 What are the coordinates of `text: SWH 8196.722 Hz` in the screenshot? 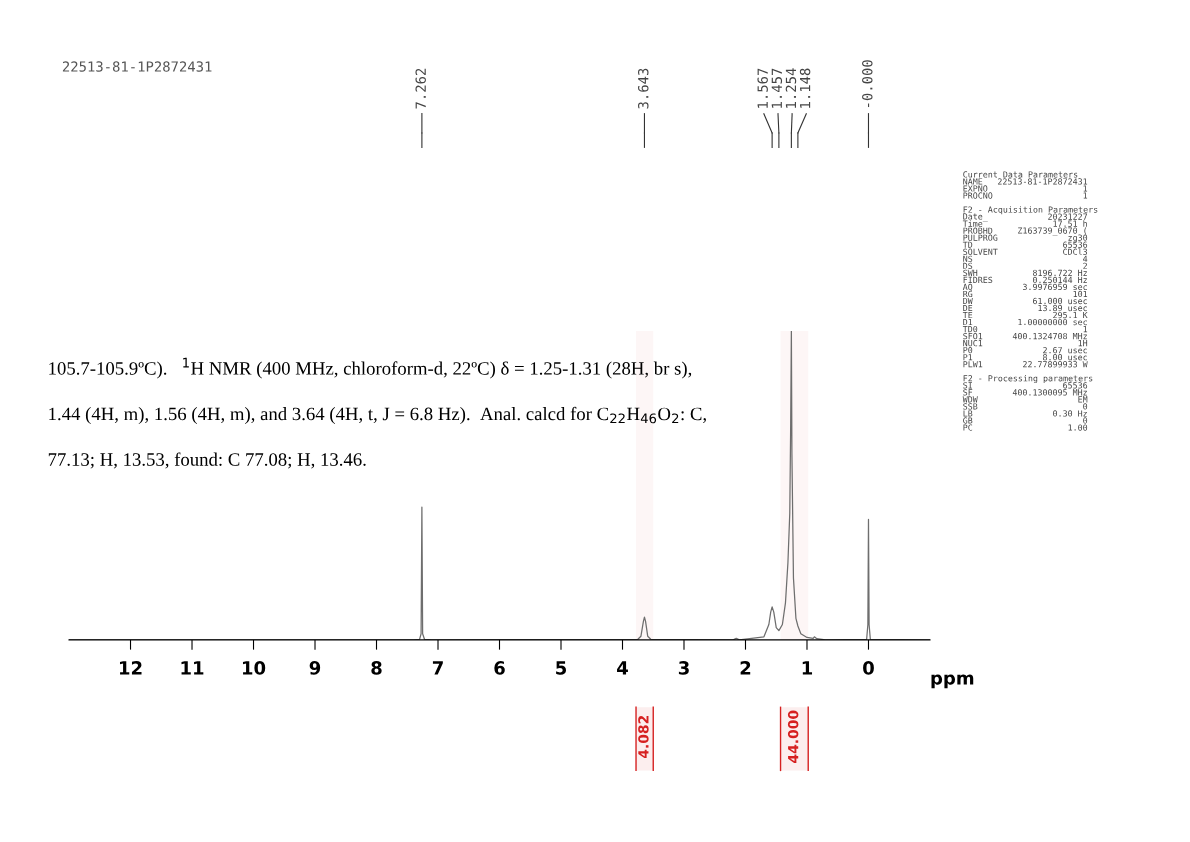 It's located at (1025, 273).